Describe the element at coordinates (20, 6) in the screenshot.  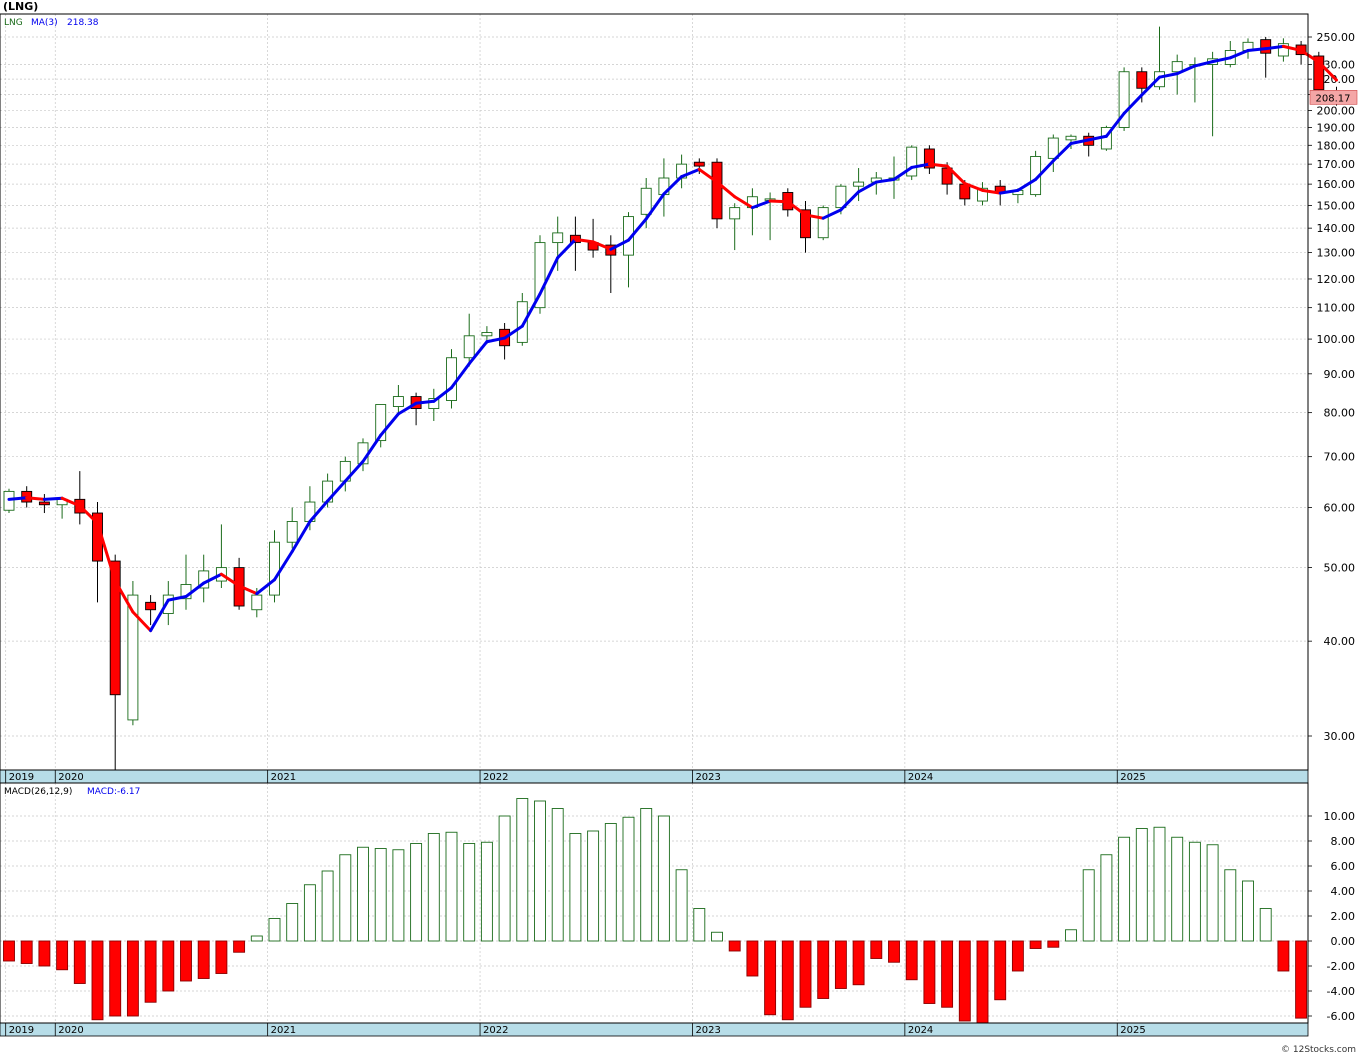
I see `chart-title: (LNG)` at that location.